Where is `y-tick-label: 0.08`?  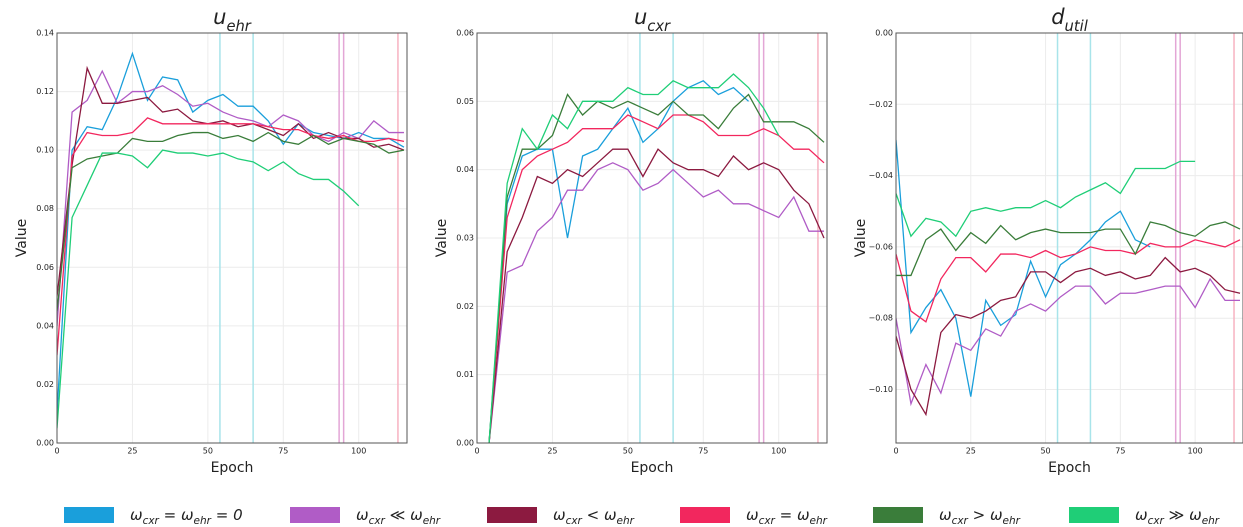
y-tick-label: 0.08 is located at coordinates (45, 208).